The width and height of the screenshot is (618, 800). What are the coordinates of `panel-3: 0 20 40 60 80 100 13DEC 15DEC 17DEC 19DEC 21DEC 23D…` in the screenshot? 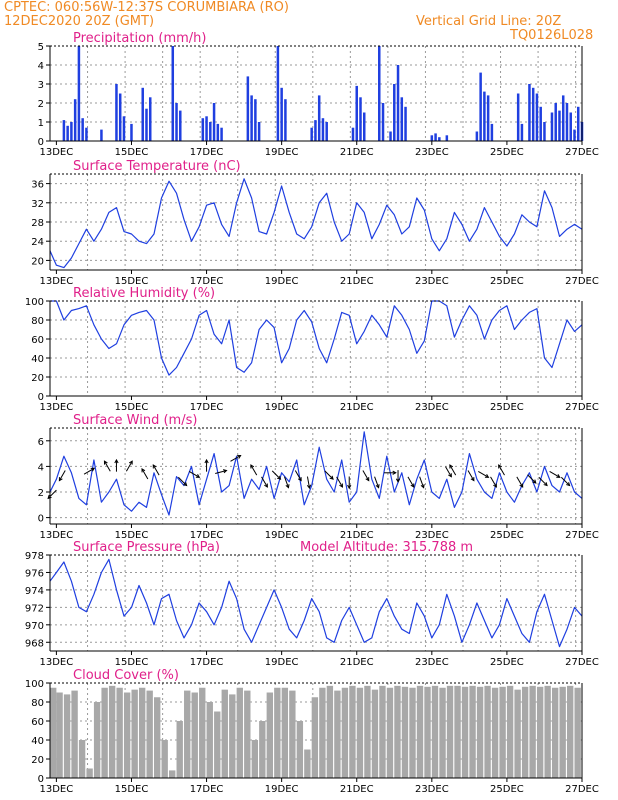 It's located at (312, 349).